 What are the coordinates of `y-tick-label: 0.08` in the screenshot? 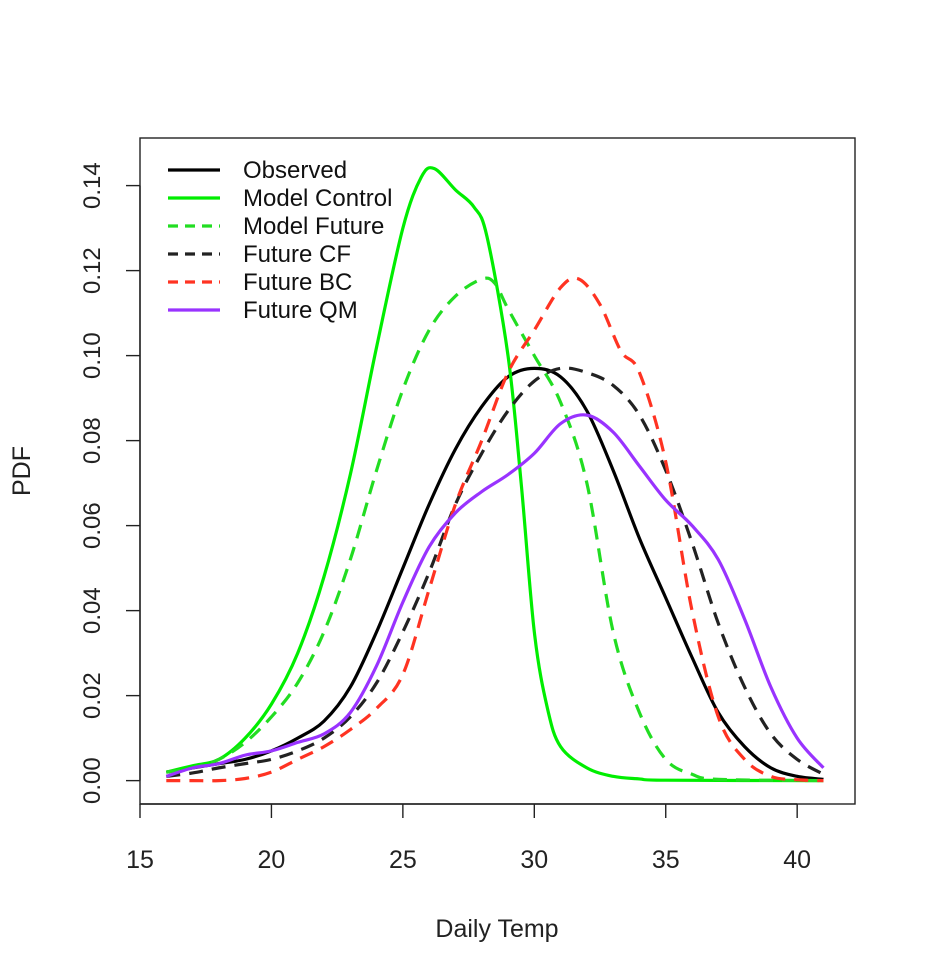 It's located at (92, 440).